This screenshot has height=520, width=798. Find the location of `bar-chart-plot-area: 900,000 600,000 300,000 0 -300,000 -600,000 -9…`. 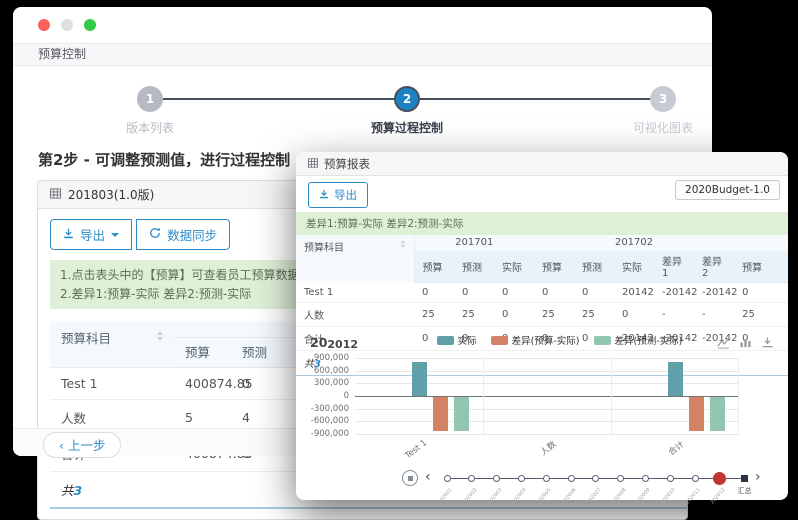

bar-chart-plot-area: 900,000 600,000 300,000 0 -300,000 -600,000 -9… is located at coordinates (525, 396).